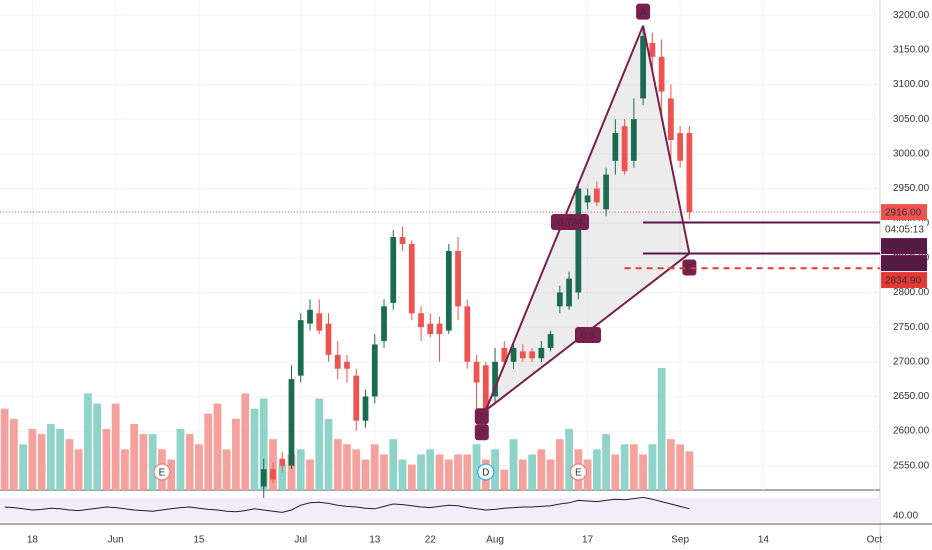  I want to click on y-tick-label: 3000.00, so click(911, 154).